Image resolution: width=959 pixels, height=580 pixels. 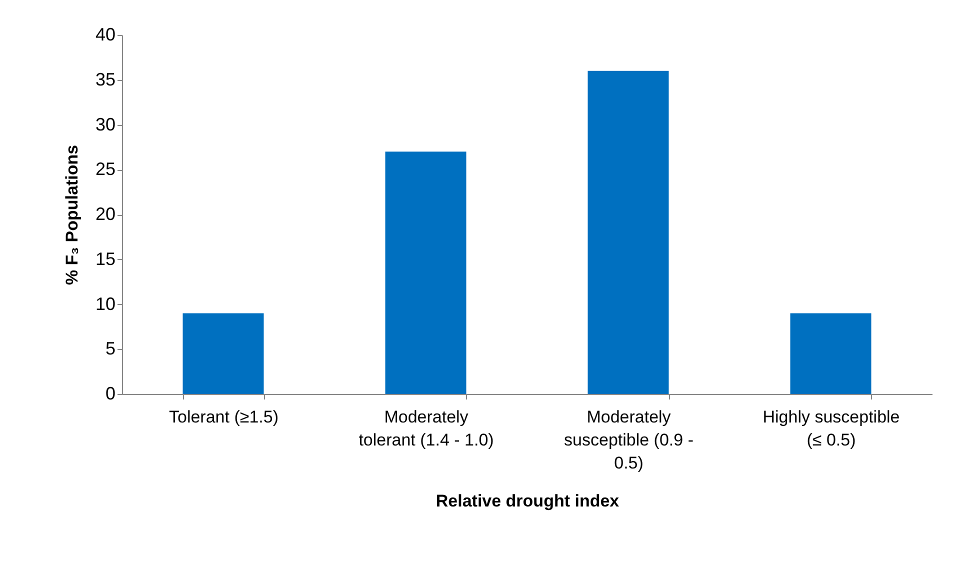 What do you see at coordinates (105, 304) in the screenshot?
I see `y-tick-label: 10` at bounding box center [105, 304].